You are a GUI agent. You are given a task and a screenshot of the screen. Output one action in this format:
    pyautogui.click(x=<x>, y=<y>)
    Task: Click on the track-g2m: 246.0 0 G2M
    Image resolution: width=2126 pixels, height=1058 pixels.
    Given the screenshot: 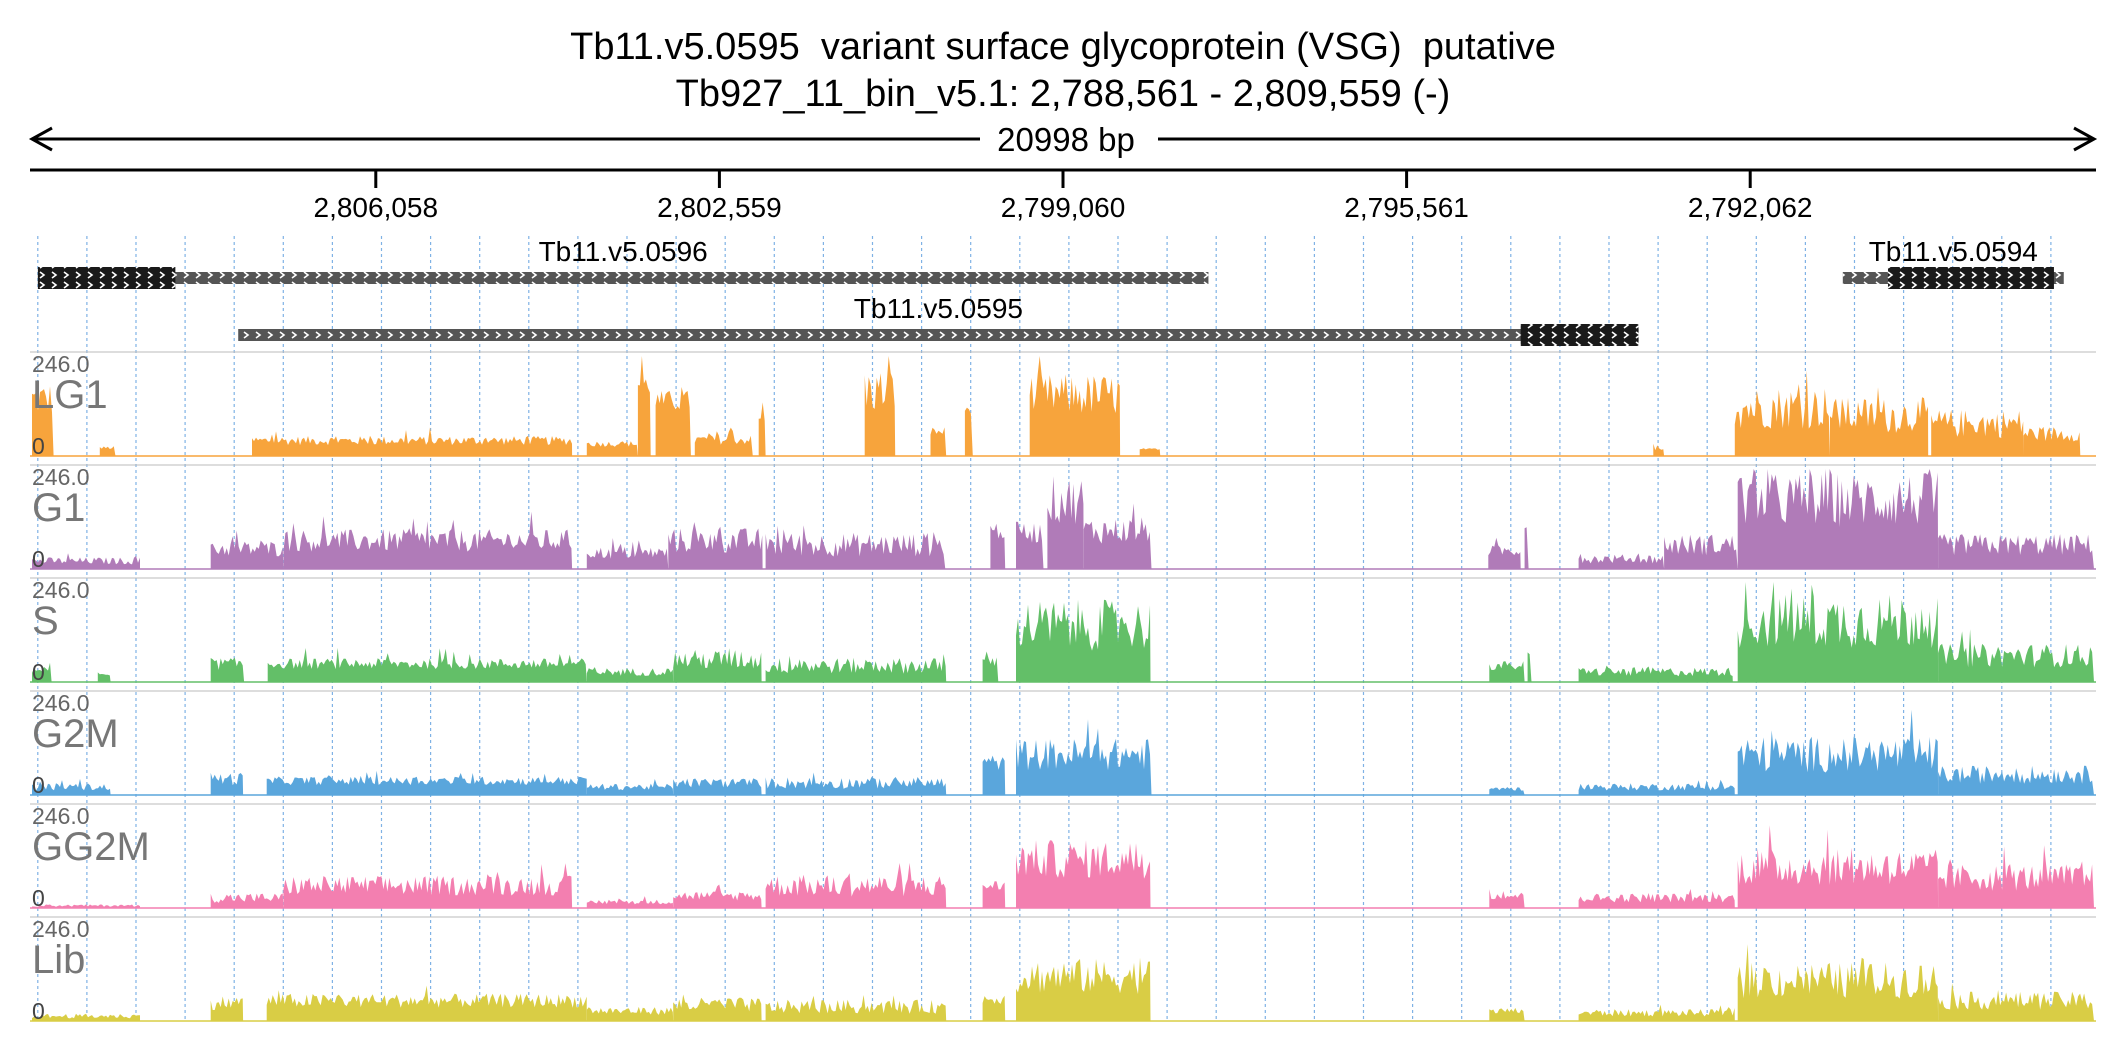 What is the action you would take?
    pyautogui.click(x=1063, y=744)
    